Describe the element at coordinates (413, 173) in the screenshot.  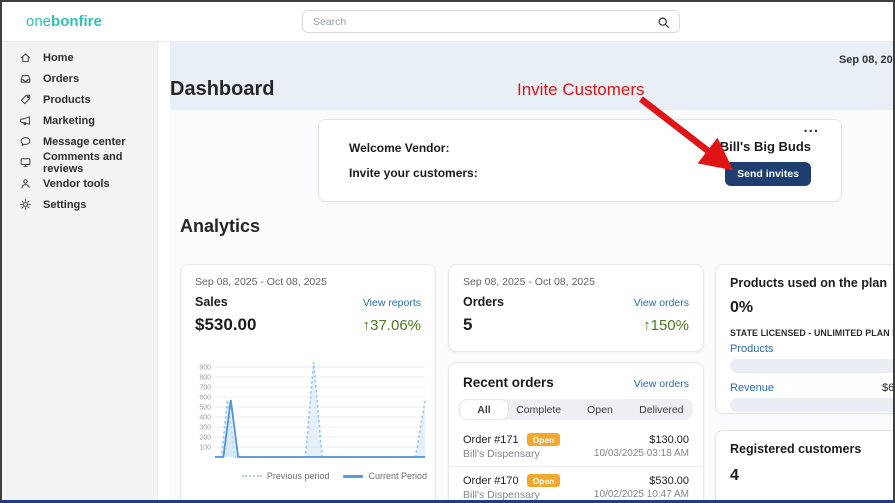
I see `invite-customers-label: Invite your customers:` at that location.